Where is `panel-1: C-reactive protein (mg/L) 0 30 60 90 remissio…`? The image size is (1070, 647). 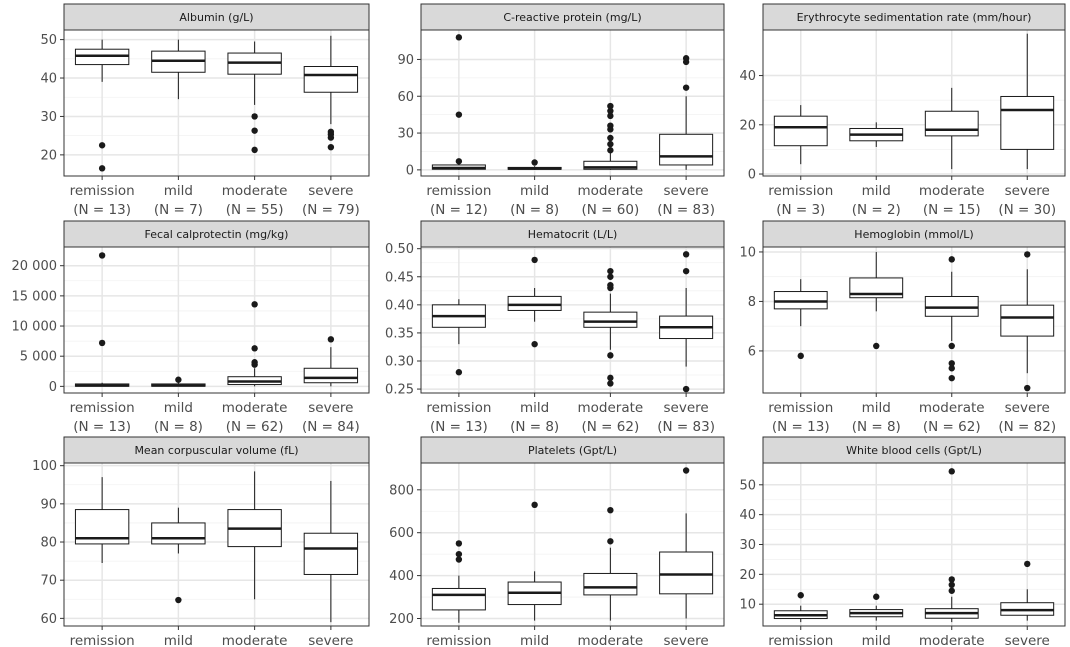
panel-1: C-reactive protein (mg/L) 0 30 60 90 remissio… is located at coordinates (561, 110).